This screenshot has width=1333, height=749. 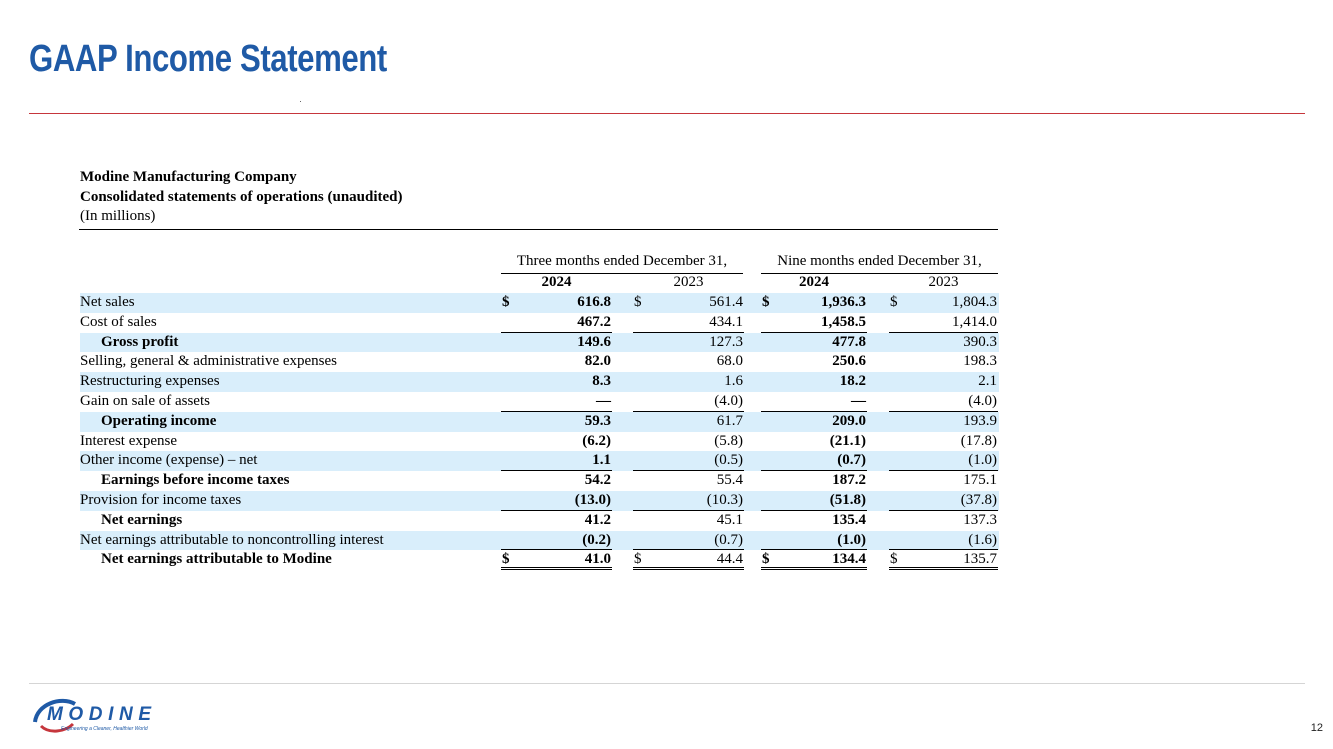 I want to click on cell-value: (51.8), so click(x=847, y=499).